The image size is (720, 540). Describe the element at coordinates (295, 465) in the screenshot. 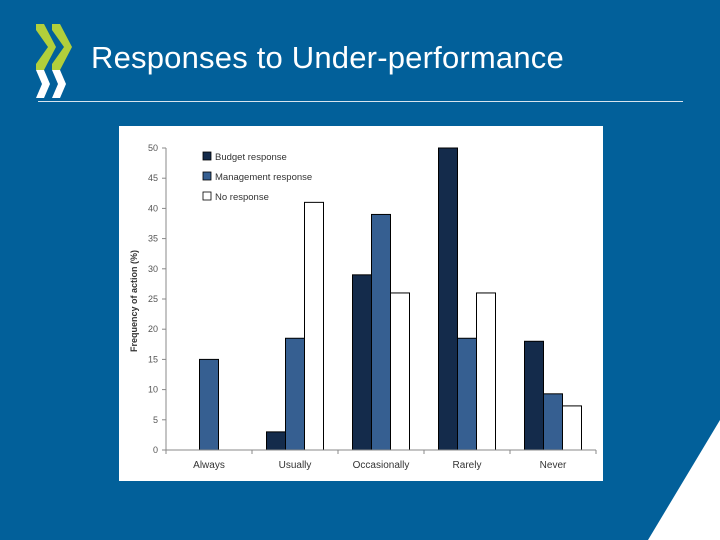

I see `category-label-usually: Usually` at that location.